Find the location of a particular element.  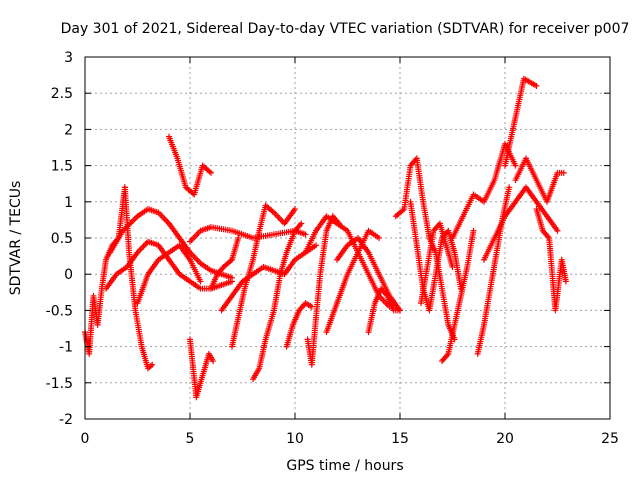

x-axis-label: GPS time / hours is located at coordinates (344, 466).